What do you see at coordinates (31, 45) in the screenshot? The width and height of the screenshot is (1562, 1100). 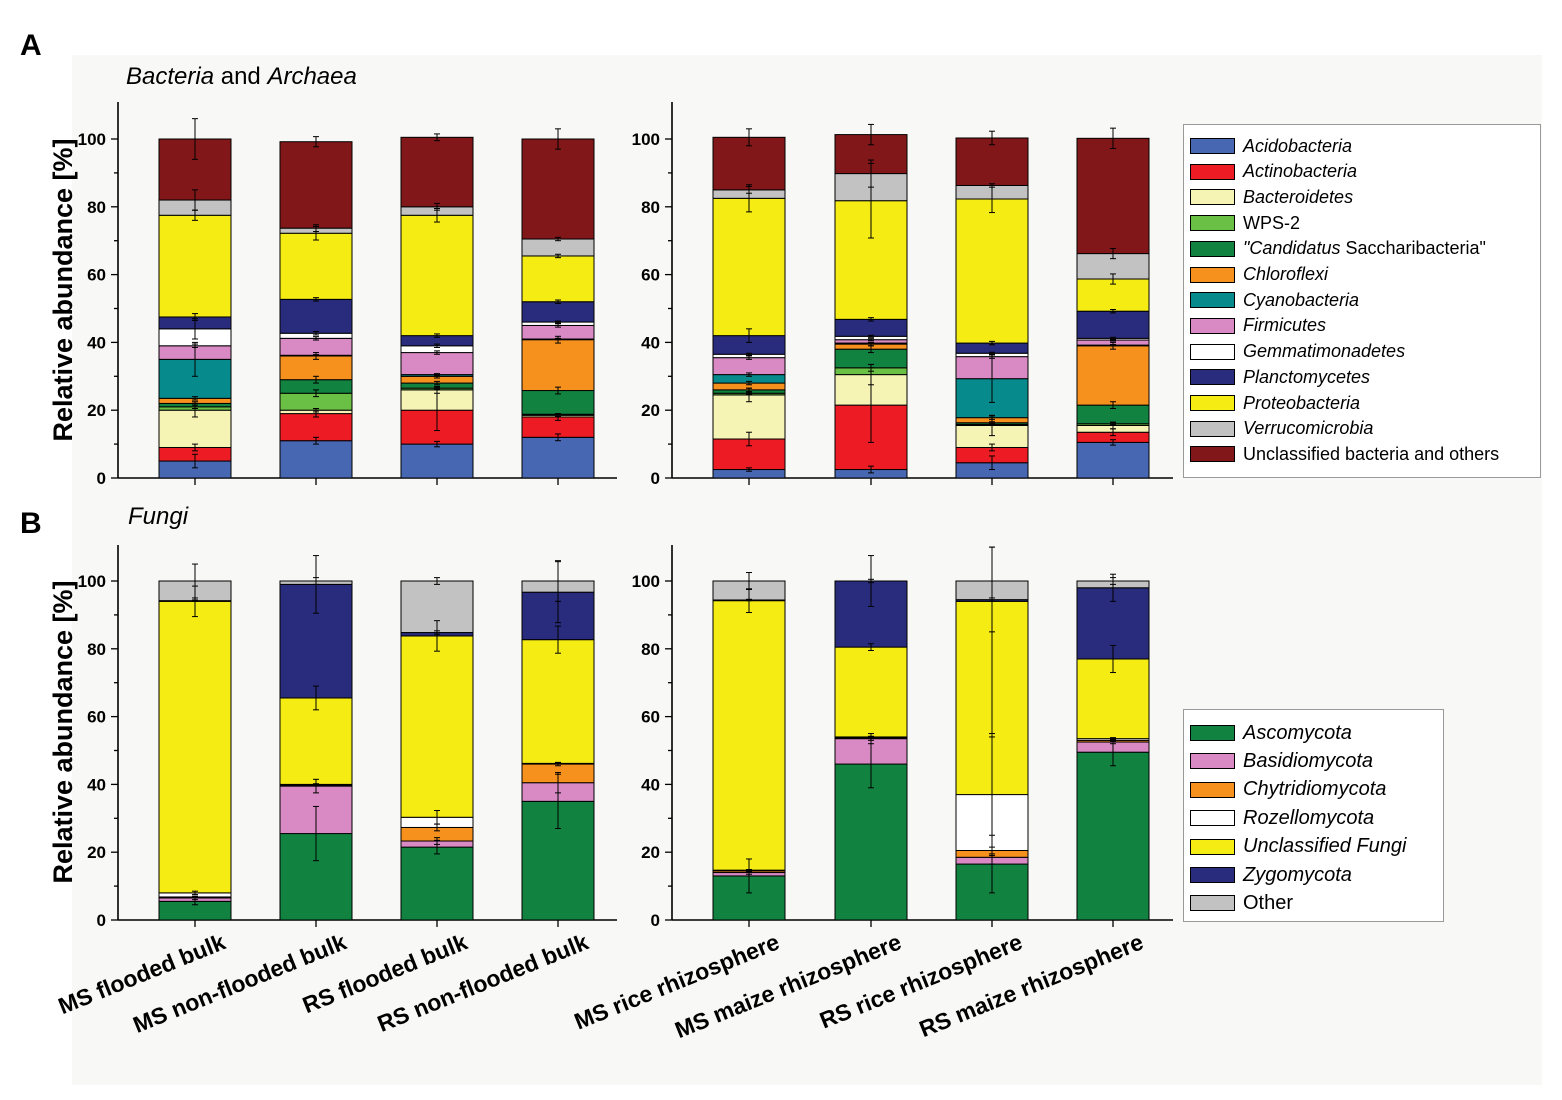 I see `panel-label-a: A` at bounding box center [31, 45].